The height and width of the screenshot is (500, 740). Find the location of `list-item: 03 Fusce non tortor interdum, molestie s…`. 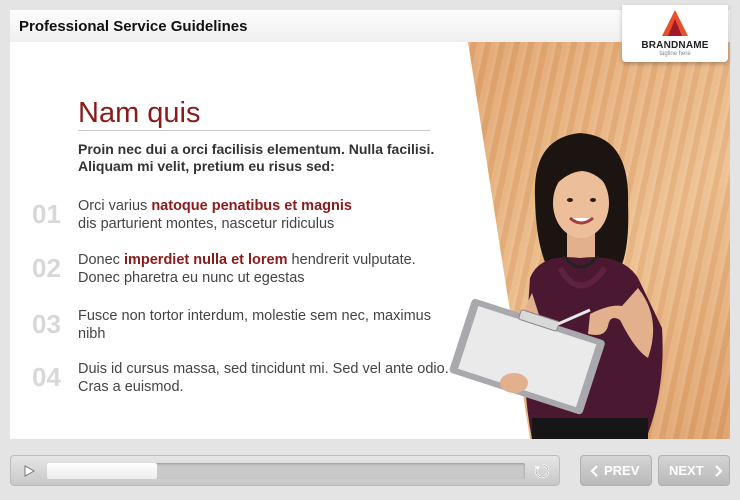

list-item: 03 Fusce non tortor interdum, molestie s… is located at coordinates (242, 327).